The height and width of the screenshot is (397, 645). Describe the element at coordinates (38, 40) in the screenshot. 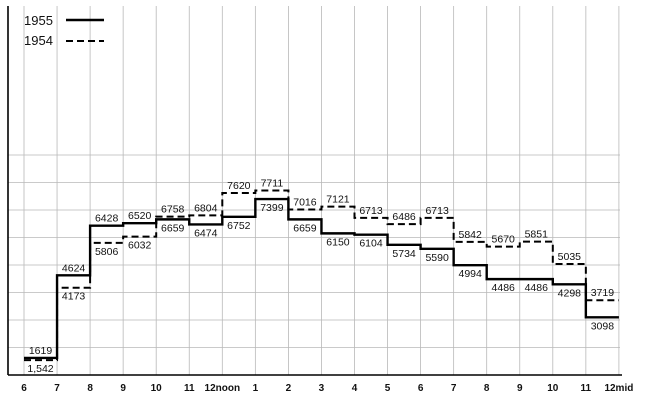

I see `legend-label-1954: 1954` at that location.